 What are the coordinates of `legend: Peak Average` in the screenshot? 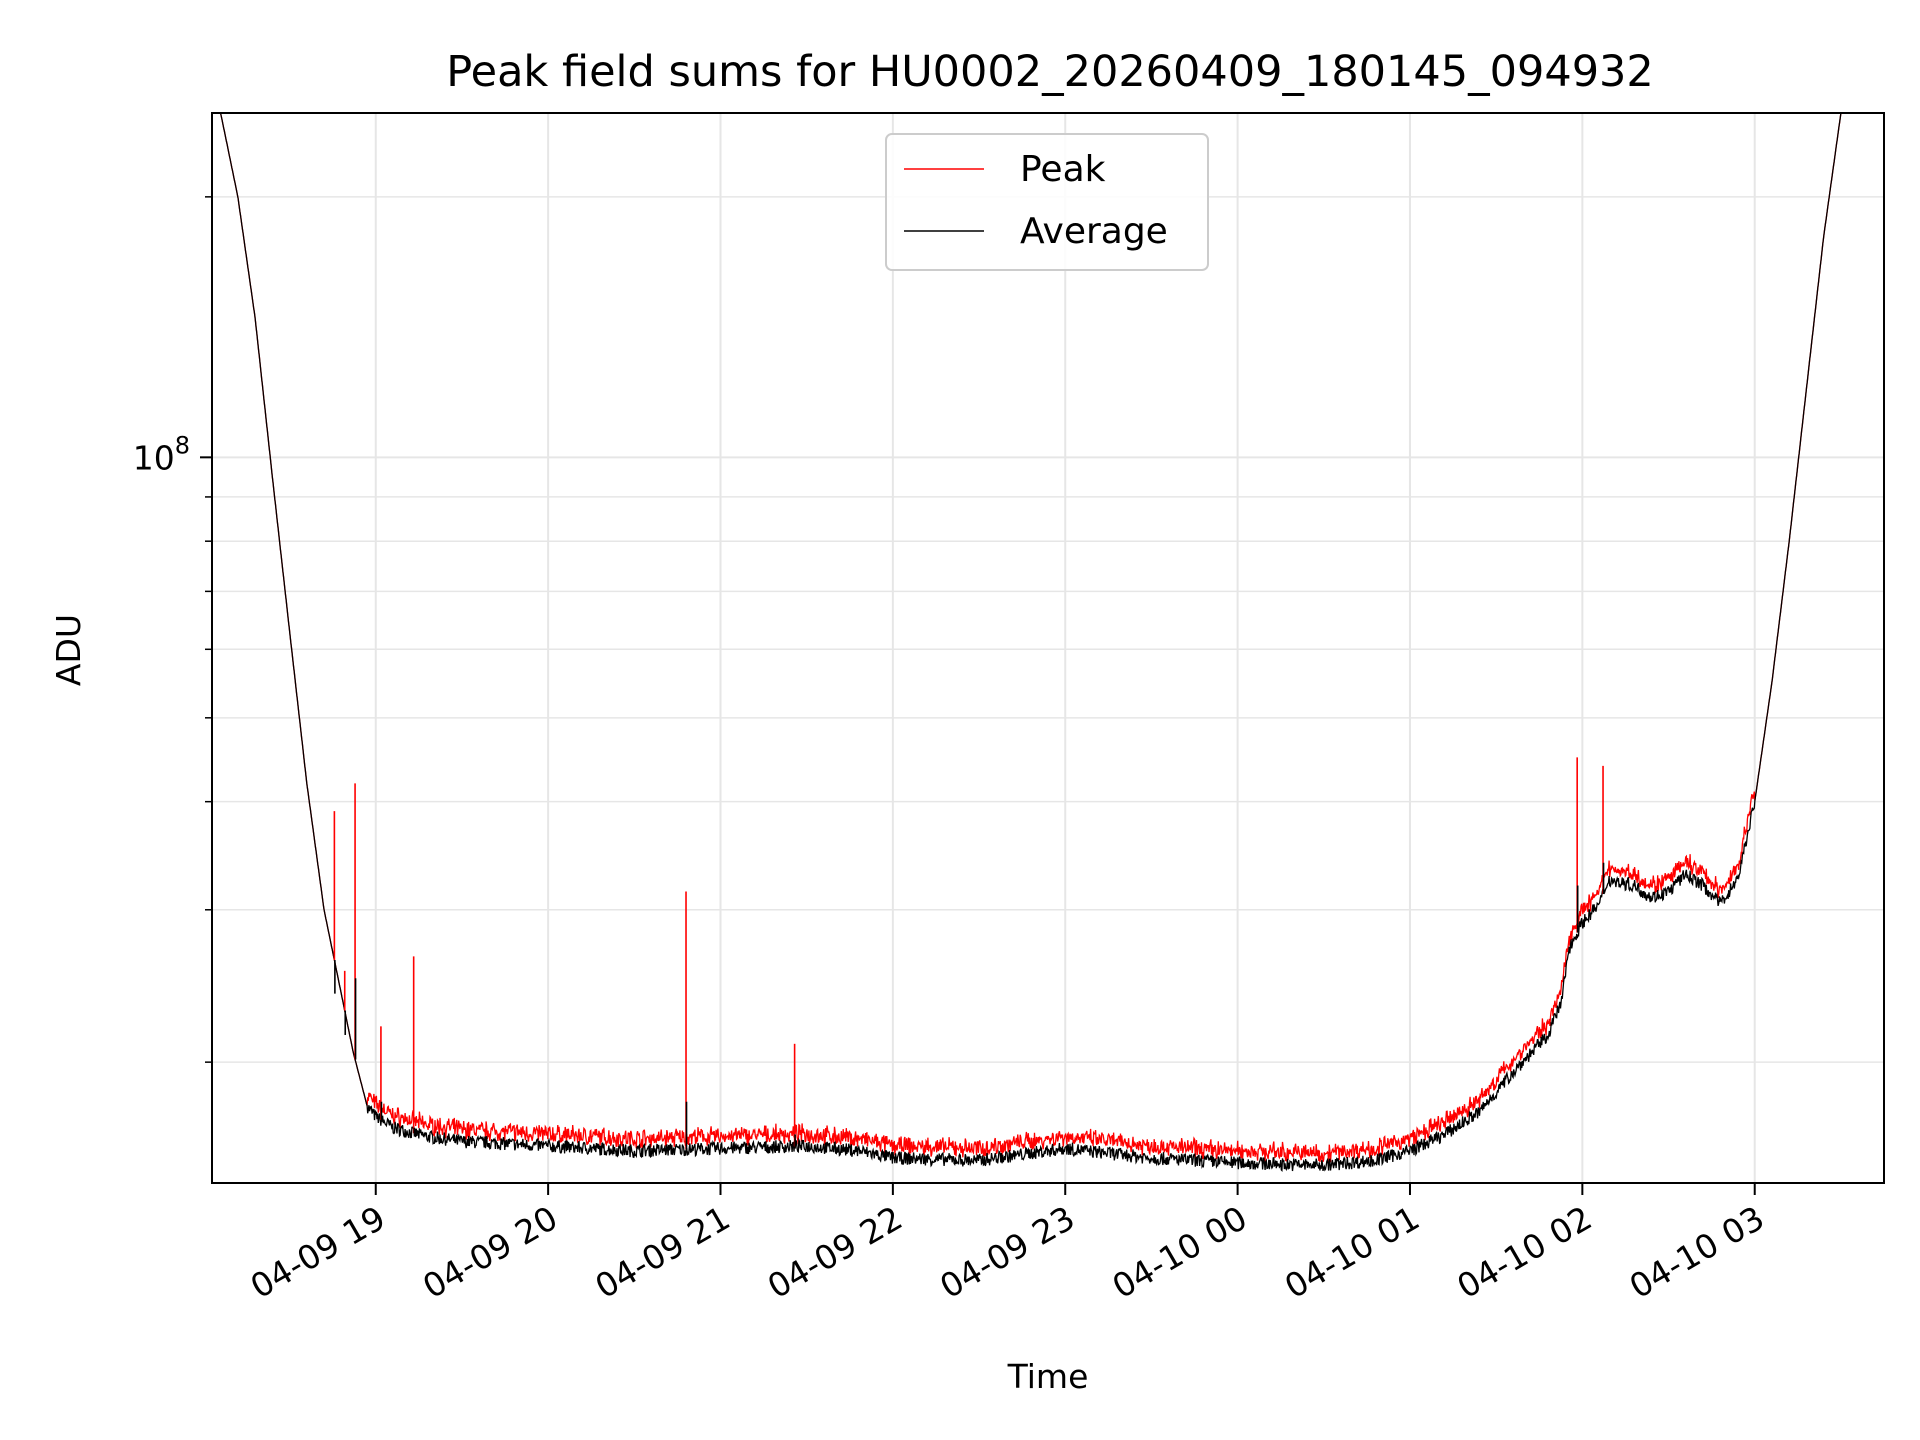 It's located at (1047, 202).